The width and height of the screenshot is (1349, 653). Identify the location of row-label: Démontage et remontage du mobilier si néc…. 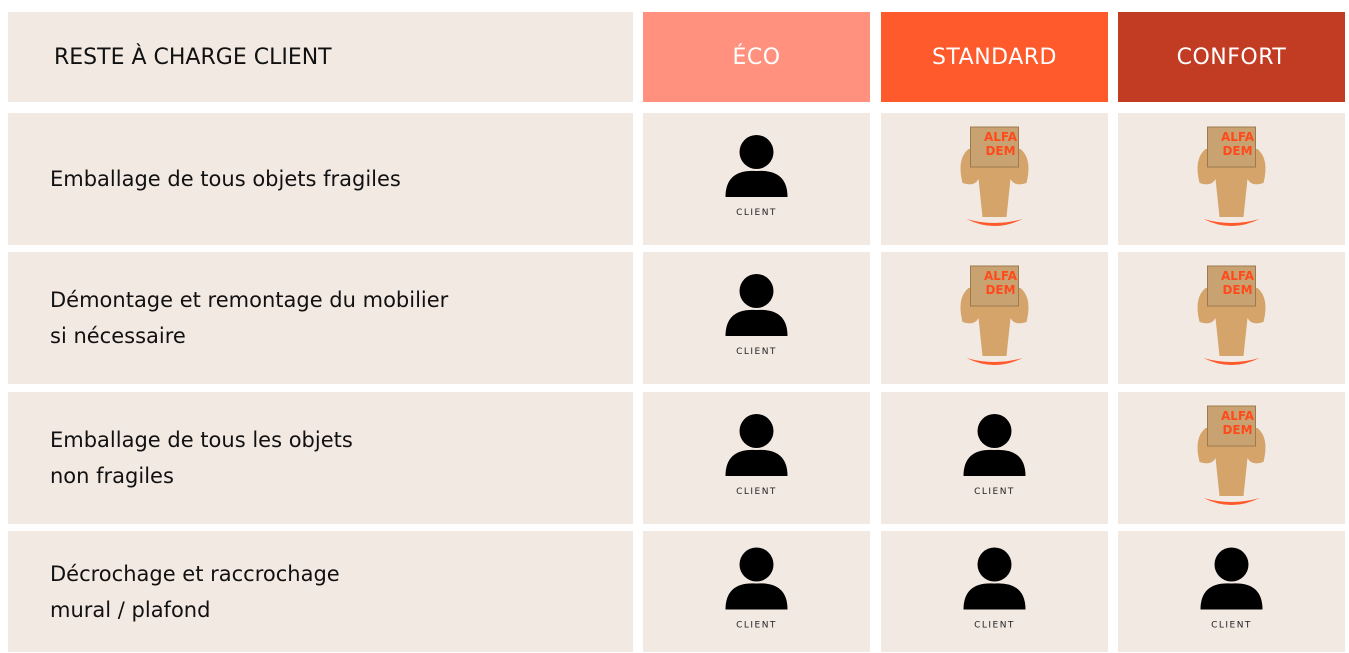
(320, 318).